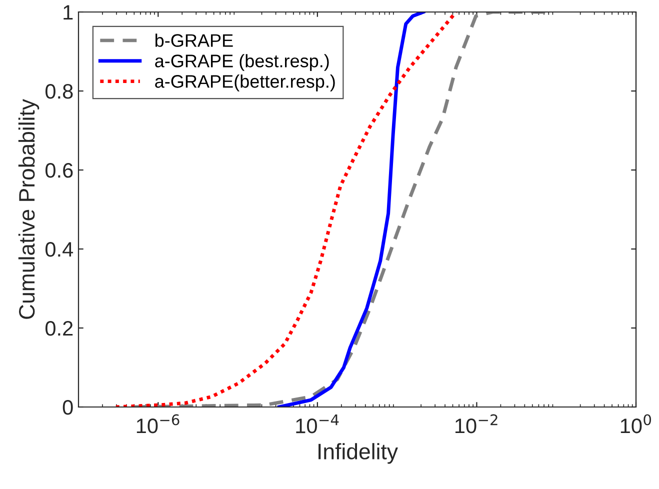 Image resolution: width=659 pixels, height=489 pixels. Describe the element at coordinates (29, 208) in the screenshot. I see `y-axis-title: Cumulative Probability` at that location.